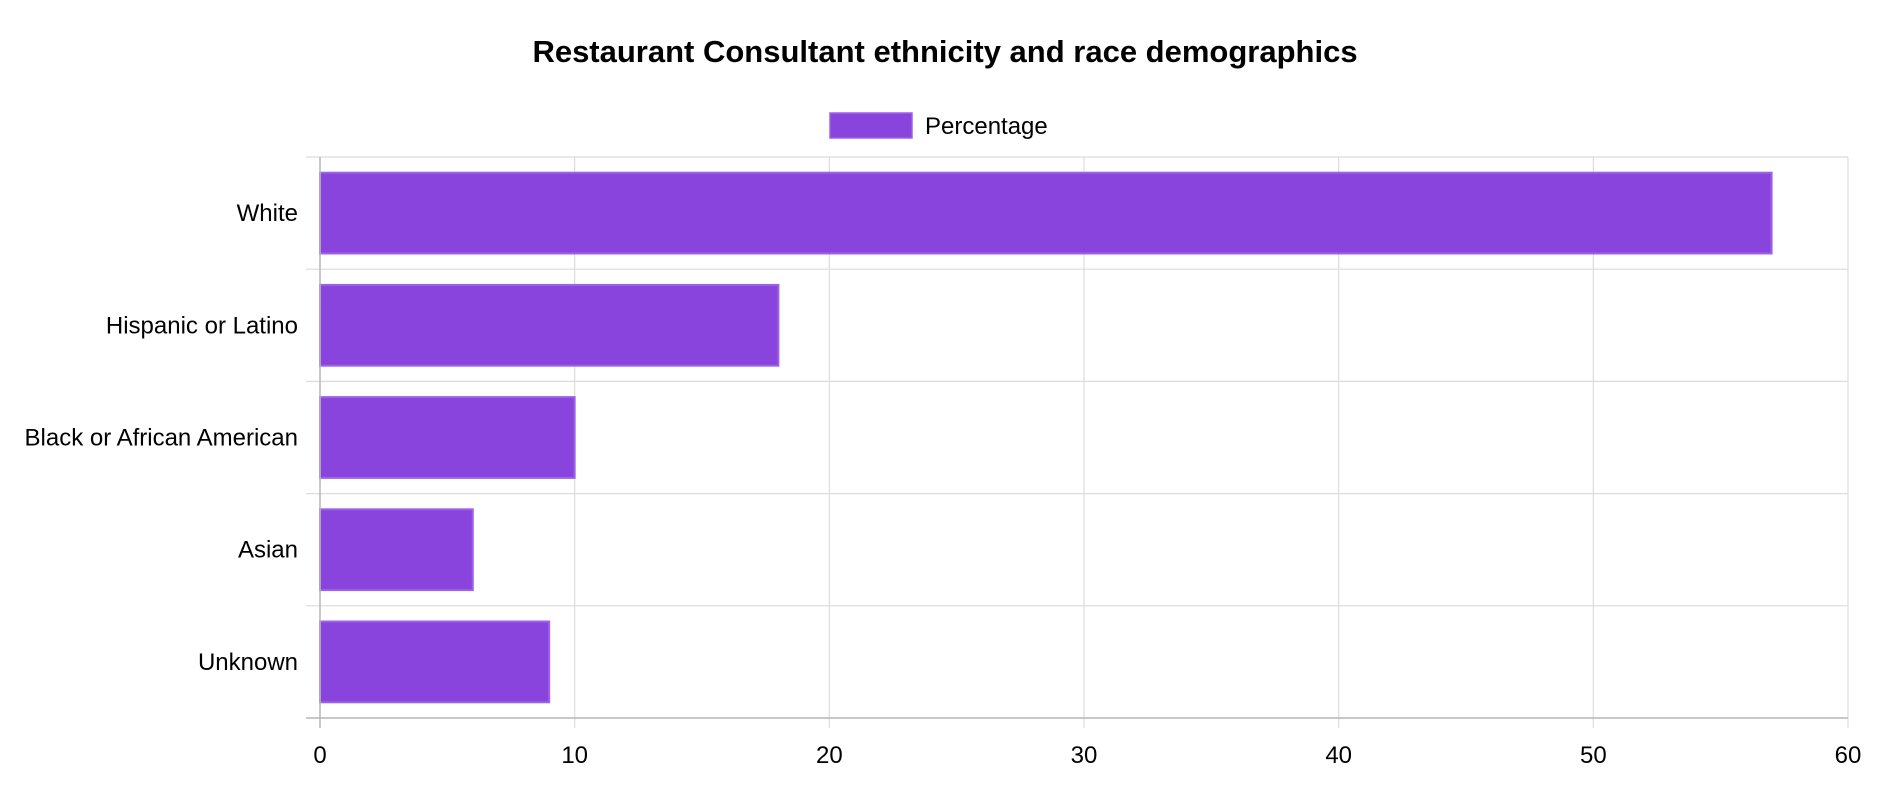  I want to click on y-tick-label: Black or African American, so click(161, 438).